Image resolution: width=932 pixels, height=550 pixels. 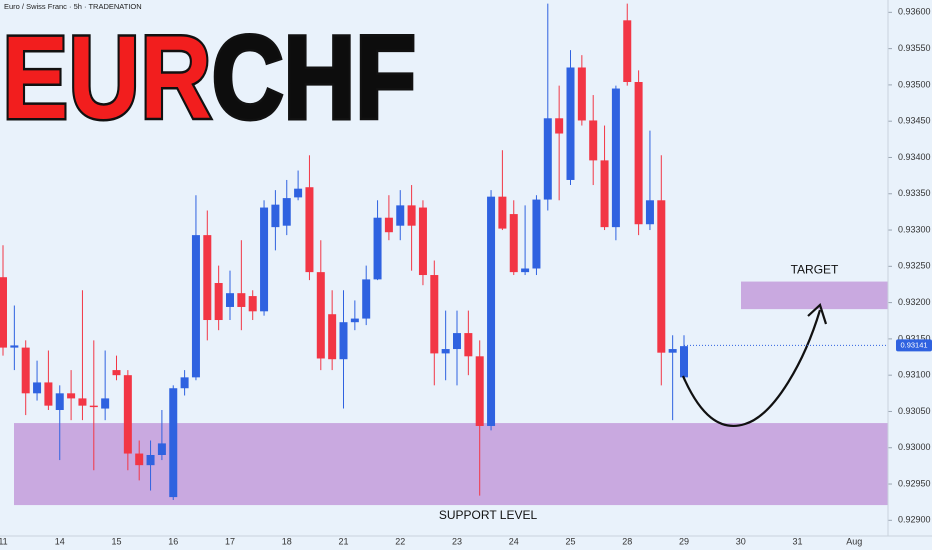 What do you see at coordinates (817, 314) in the screenshot?
I see `arrow-head` at bounding box center [817, 314].